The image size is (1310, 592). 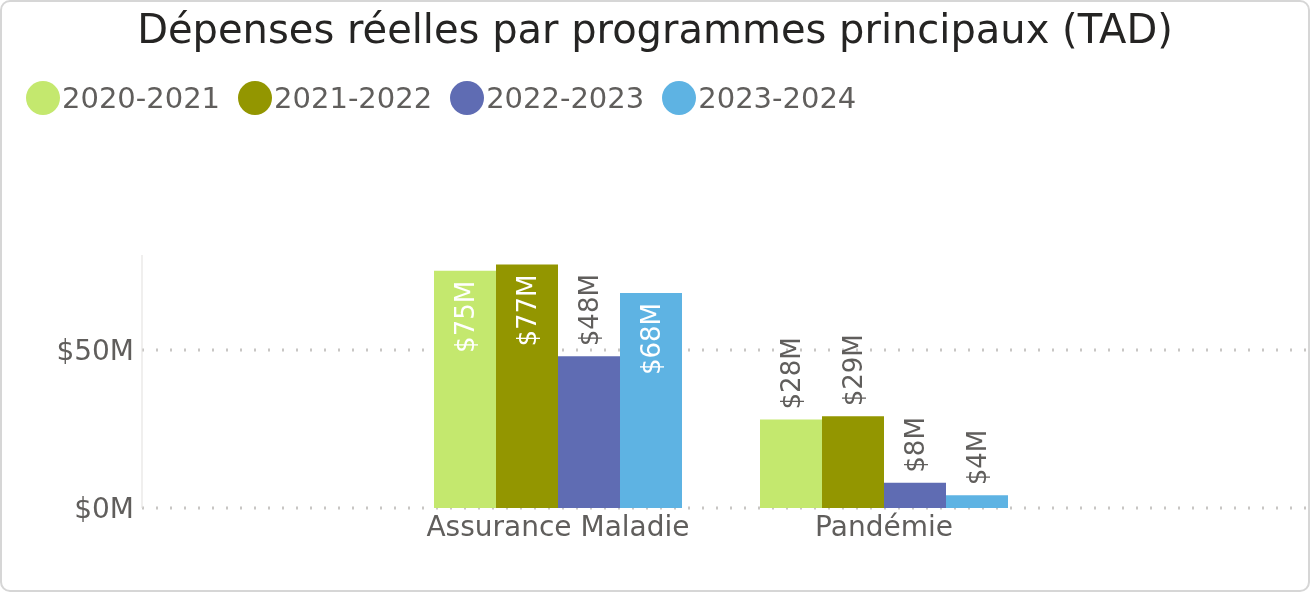 I want to click on legend-label: 2023-2024, so click(x=777, y=98).